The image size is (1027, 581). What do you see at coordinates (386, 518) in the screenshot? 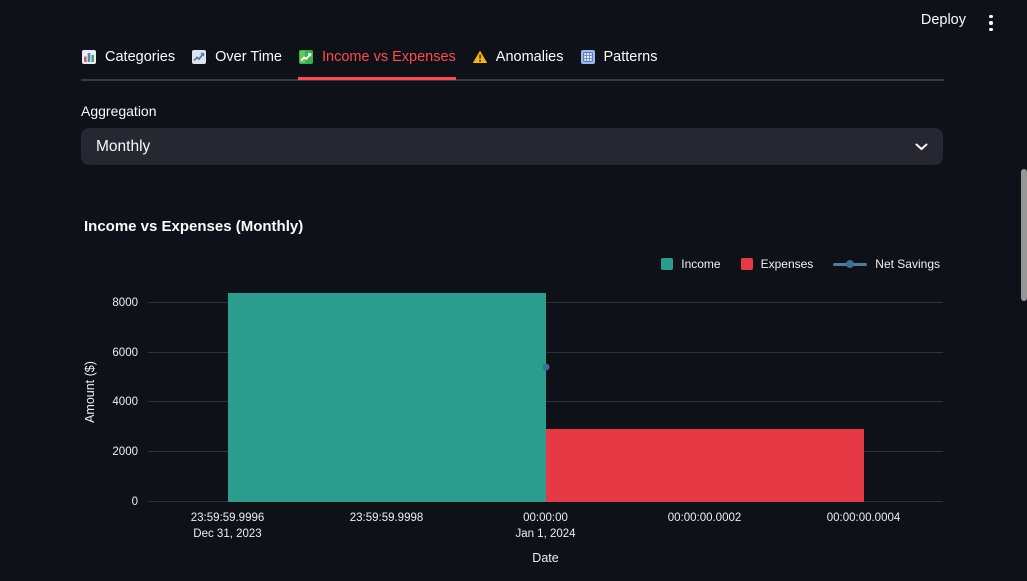
I see `x-tick-label: 23:59:59.9998` at bounding box center [386, 518].